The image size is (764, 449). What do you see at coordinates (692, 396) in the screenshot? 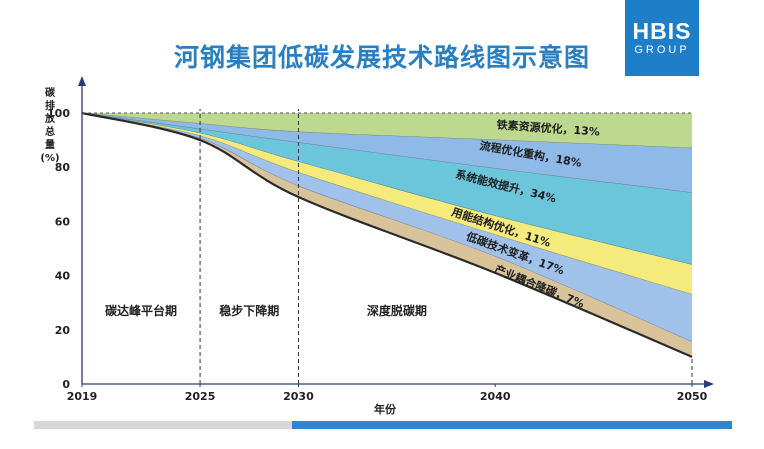
I see `x-tick-label-2050: 2050` at bounding box center [692, 396].